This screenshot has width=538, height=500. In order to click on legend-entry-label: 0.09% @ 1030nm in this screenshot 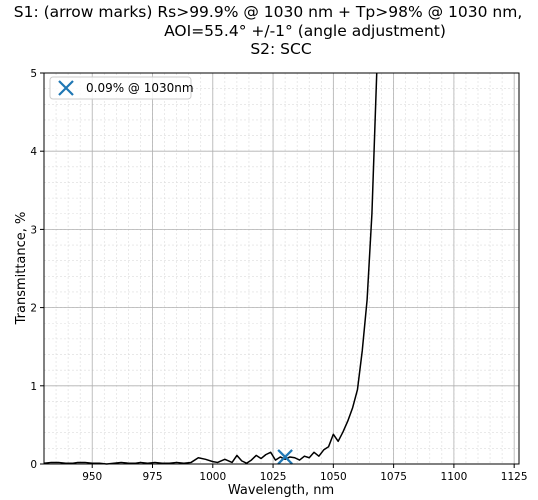, I will do `click(140, 88)`.